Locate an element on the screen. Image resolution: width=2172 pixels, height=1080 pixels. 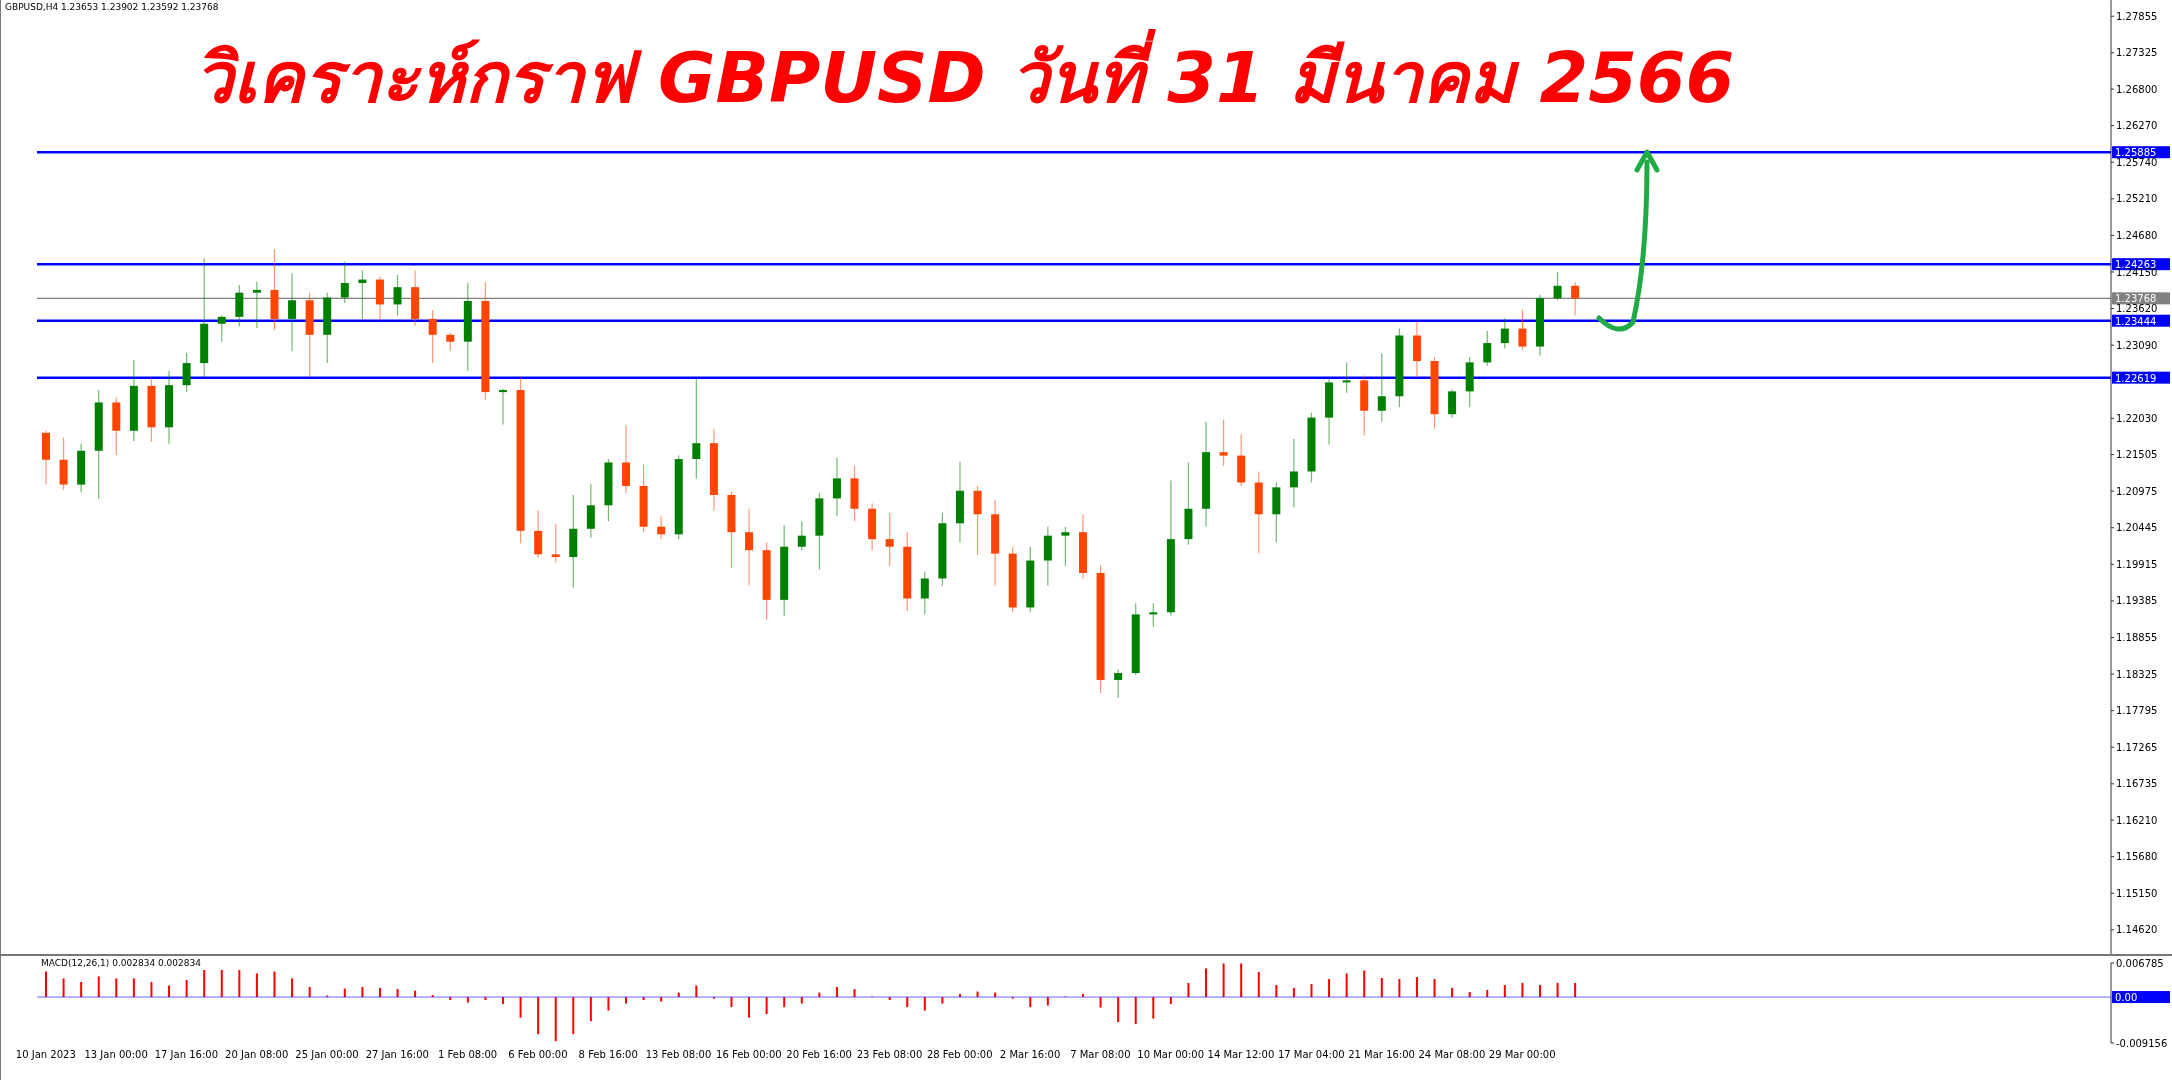
y-tick-label: 1.14620 is located at coordinates (2137, 930).